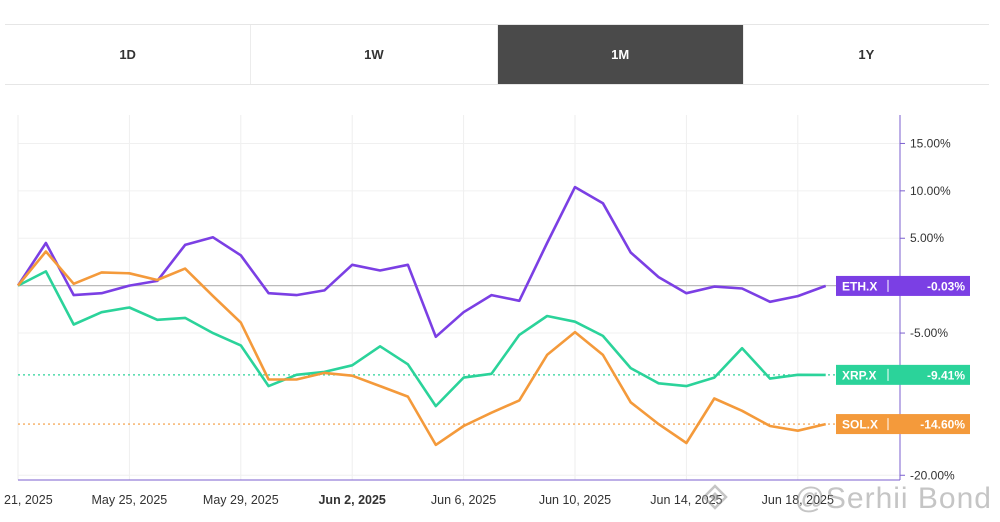 Image resolution: width=1000 pixels, height=522 pixels. I want to click on tab-1d: 1D, so click(128, 54).